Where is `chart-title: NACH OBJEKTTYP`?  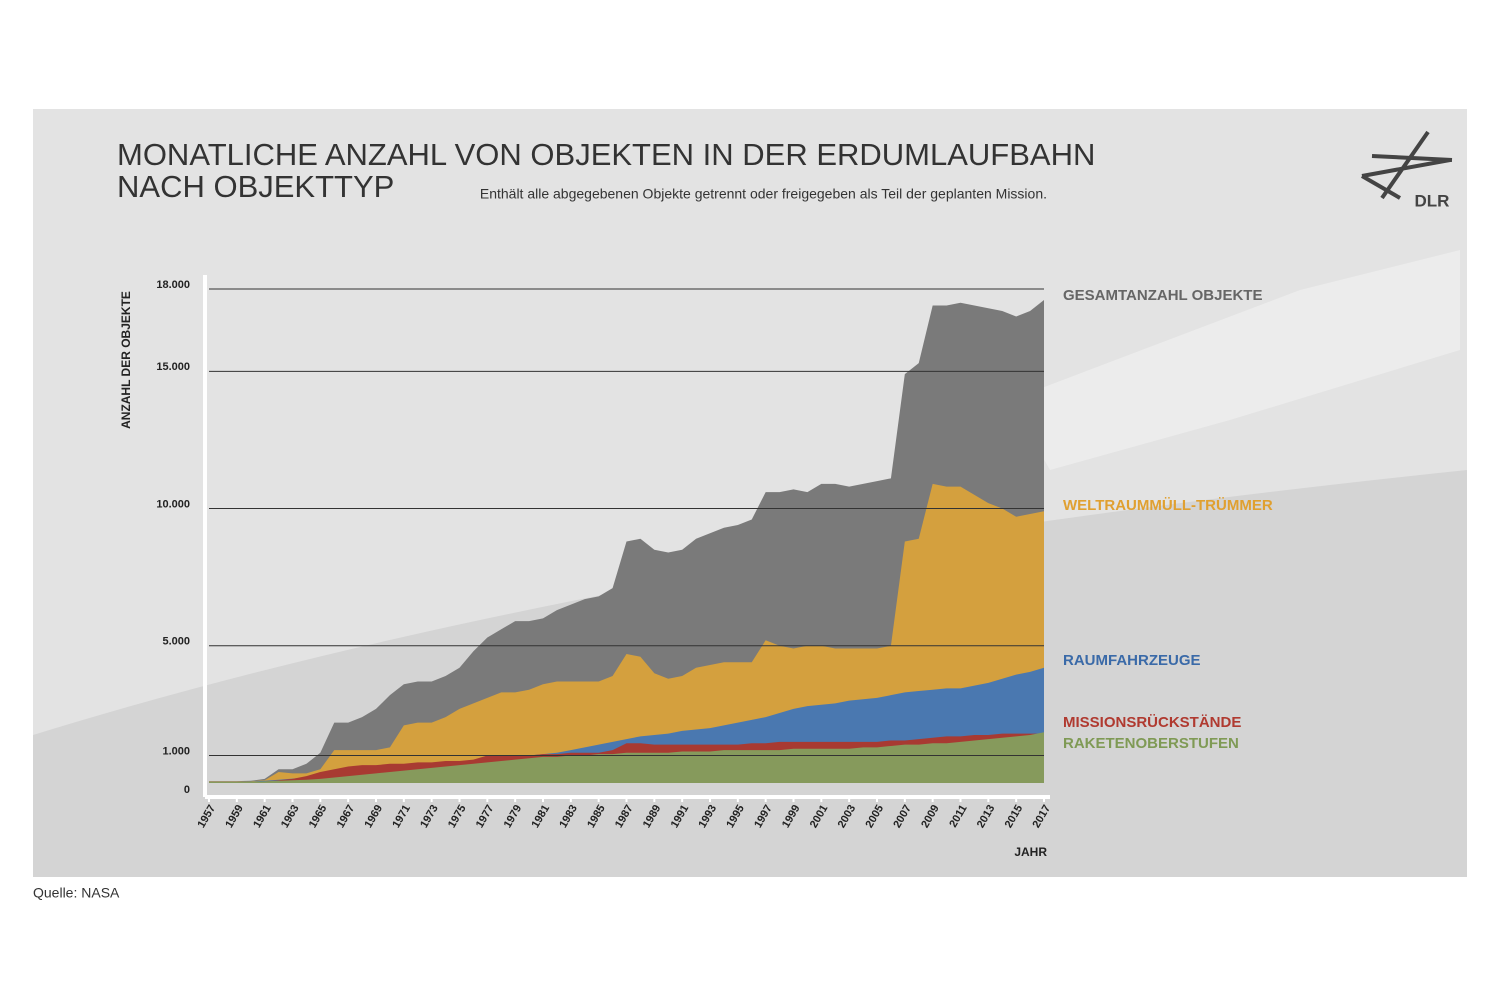 chart-title: NACH OBJEKTTYP is located at coordinates (255, 186).